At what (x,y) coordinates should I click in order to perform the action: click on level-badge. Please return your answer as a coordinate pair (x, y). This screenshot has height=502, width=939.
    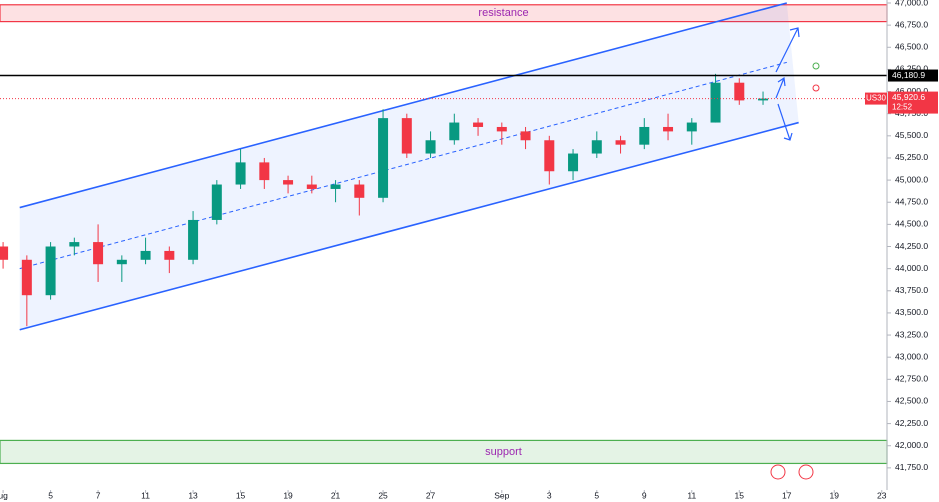
    Looking at the image, I should click on (913, 75).